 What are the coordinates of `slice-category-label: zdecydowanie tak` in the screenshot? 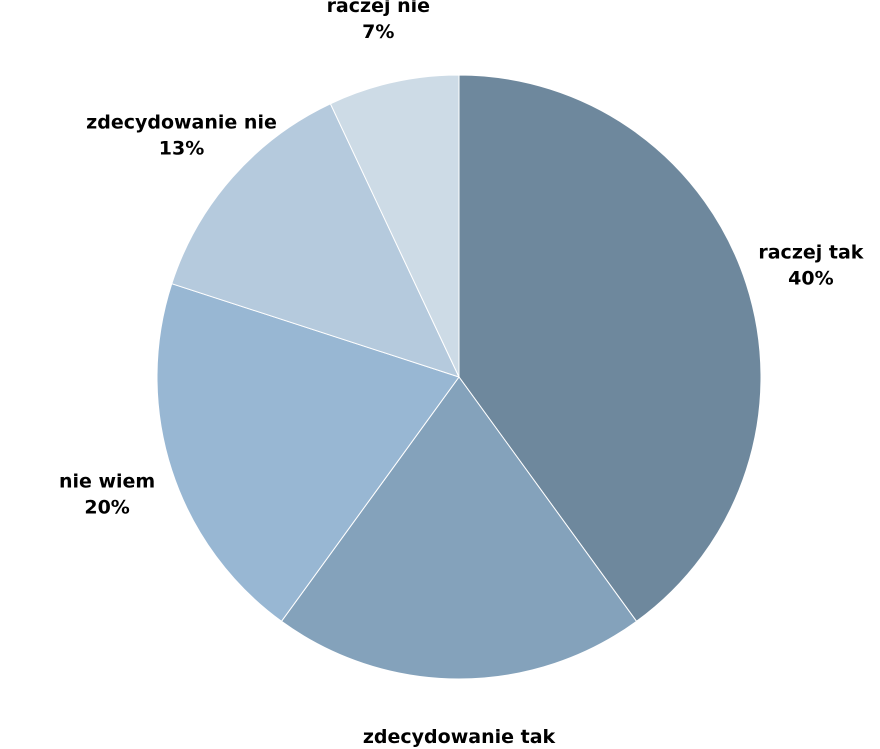 It's located at (459, 737).